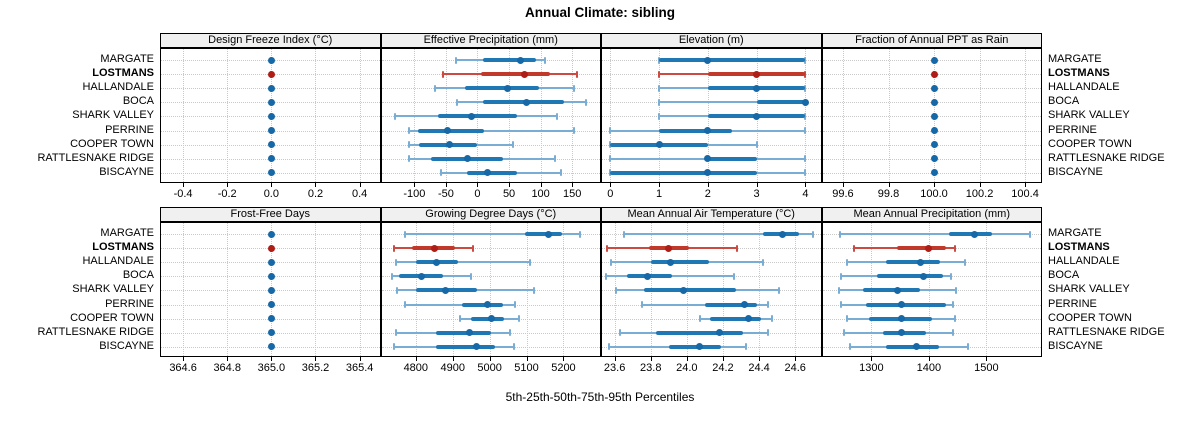 The width and height of the screenshot is (1200, 425). I want to click on panel-strip: Growing Degree Days (°C), so click(490, 214).